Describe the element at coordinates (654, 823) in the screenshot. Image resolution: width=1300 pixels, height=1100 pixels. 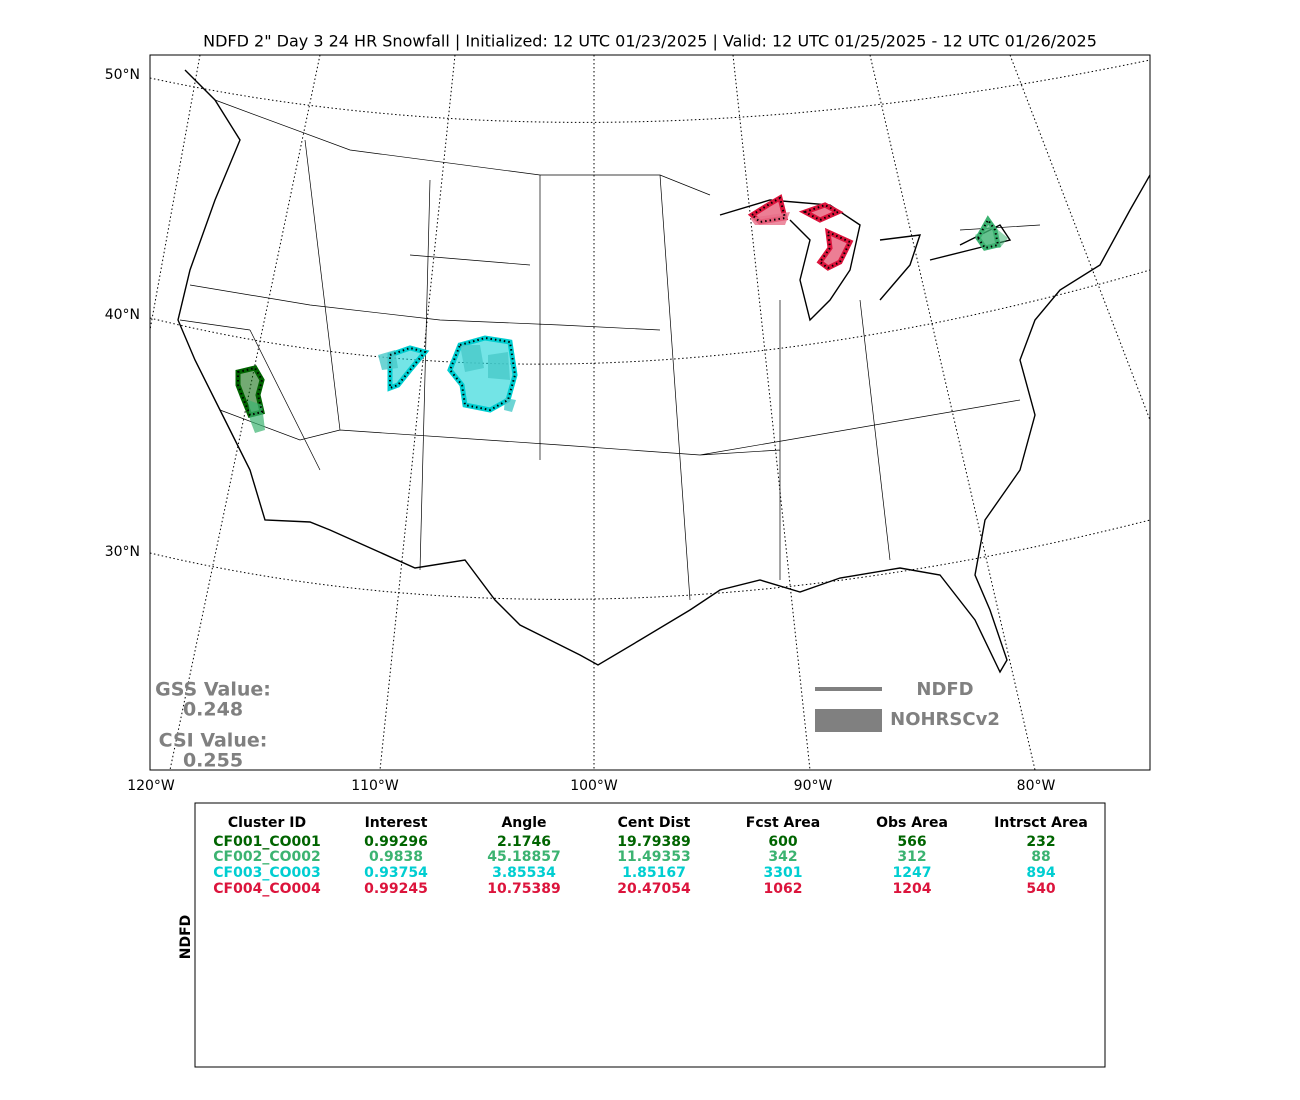
I see `table-header: Cent Dist` at that location.